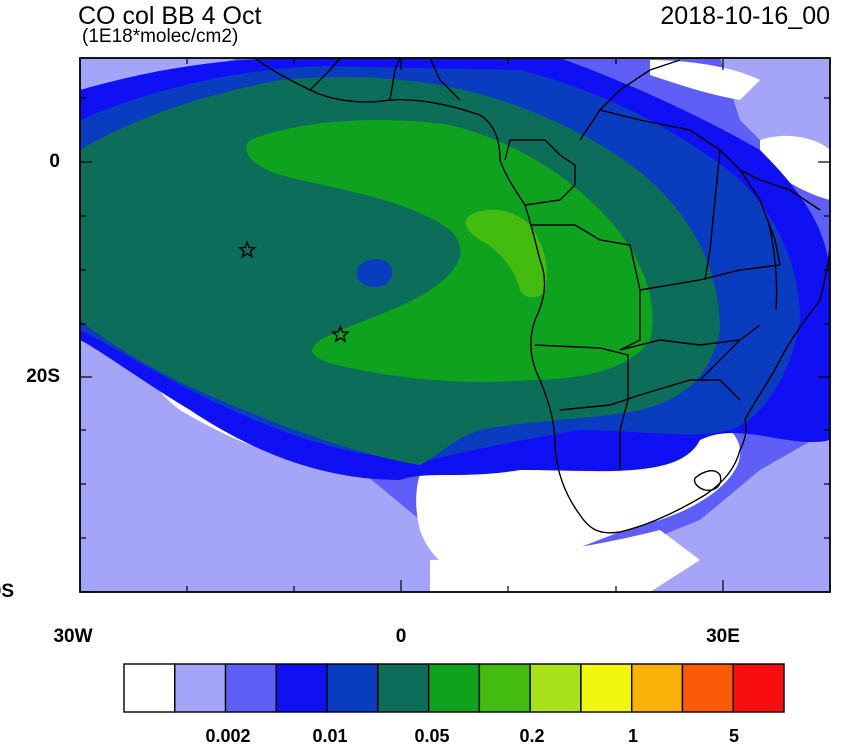  Describe the element at coordinates (228, 736) in the screenshot. I see `colorbar-label: 0.002` at that location.